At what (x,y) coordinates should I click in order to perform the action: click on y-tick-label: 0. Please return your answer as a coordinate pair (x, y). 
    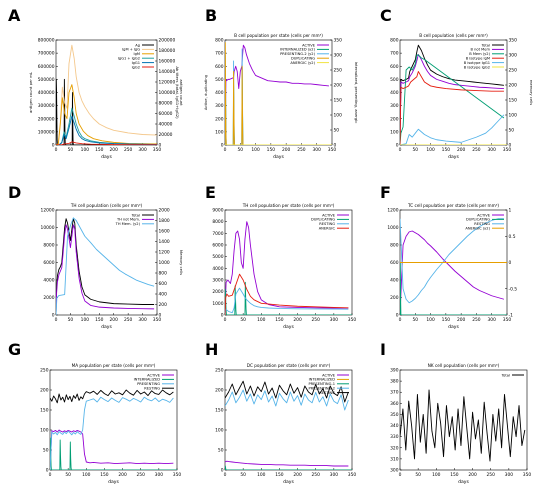
    Looking at the image, I should click on (53, 316).